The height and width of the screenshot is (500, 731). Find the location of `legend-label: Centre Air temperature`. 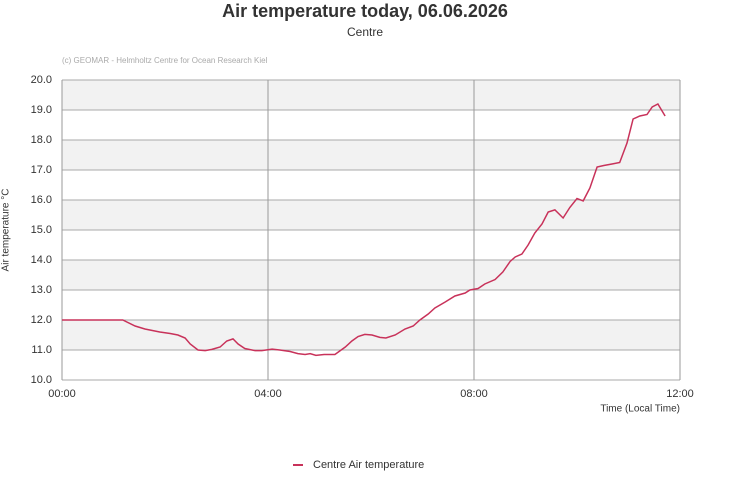

legend-label: Centre Air temperature is located at coordinates (368, 465).